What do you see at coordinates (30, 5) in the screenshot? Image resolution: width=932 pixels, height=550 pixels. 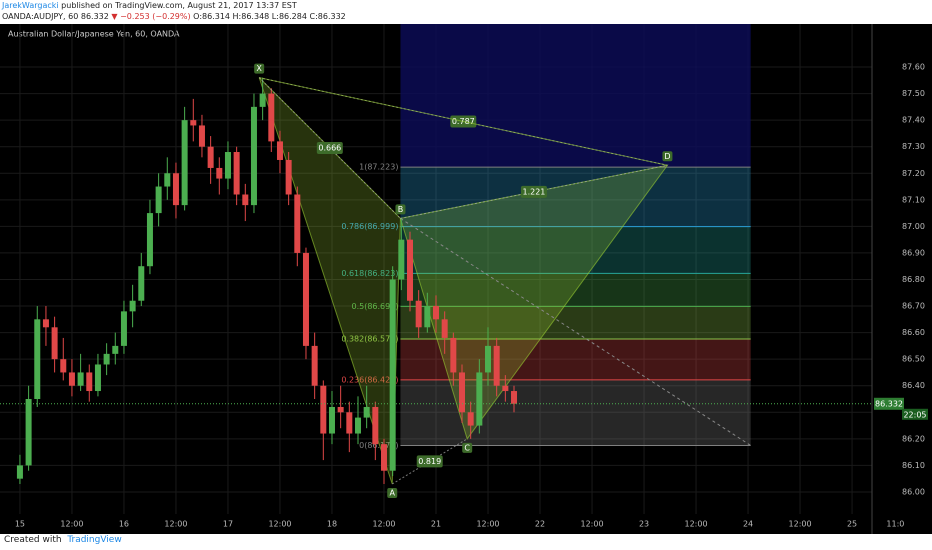 I see `author: JarekWargacki` at bounding box center [30, 5].